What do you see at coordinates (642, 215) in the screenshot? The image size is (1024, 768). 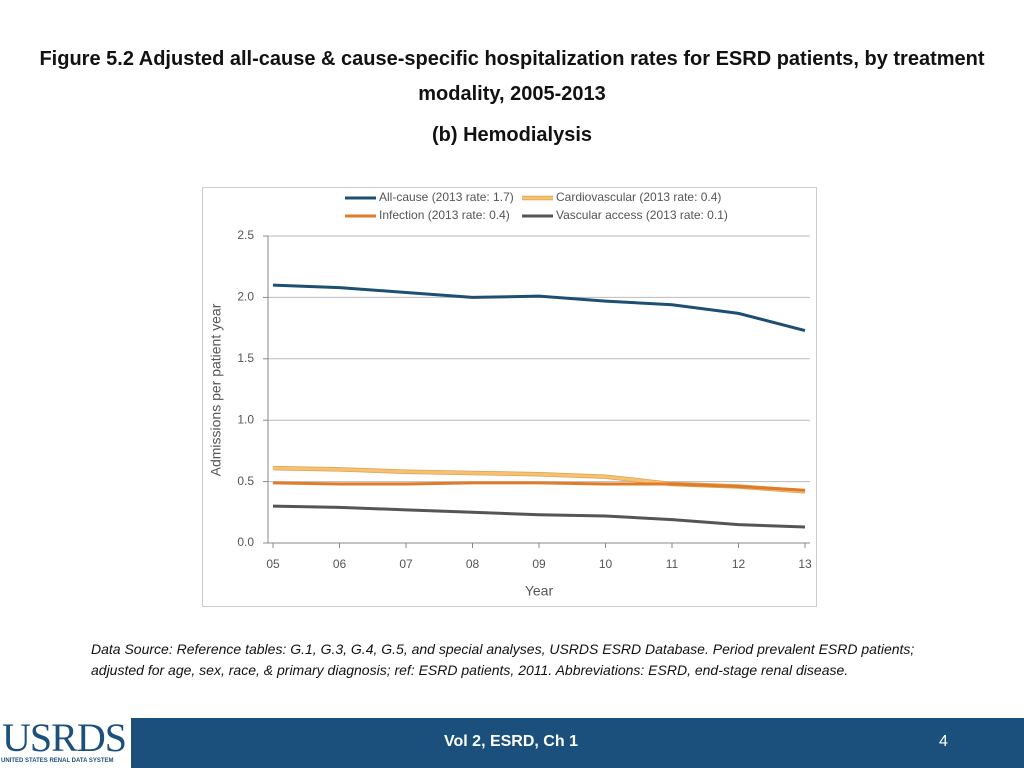 I see `legend-label: Vascular access (2013 rate: 0.1)` at bounding box center [642, 215].